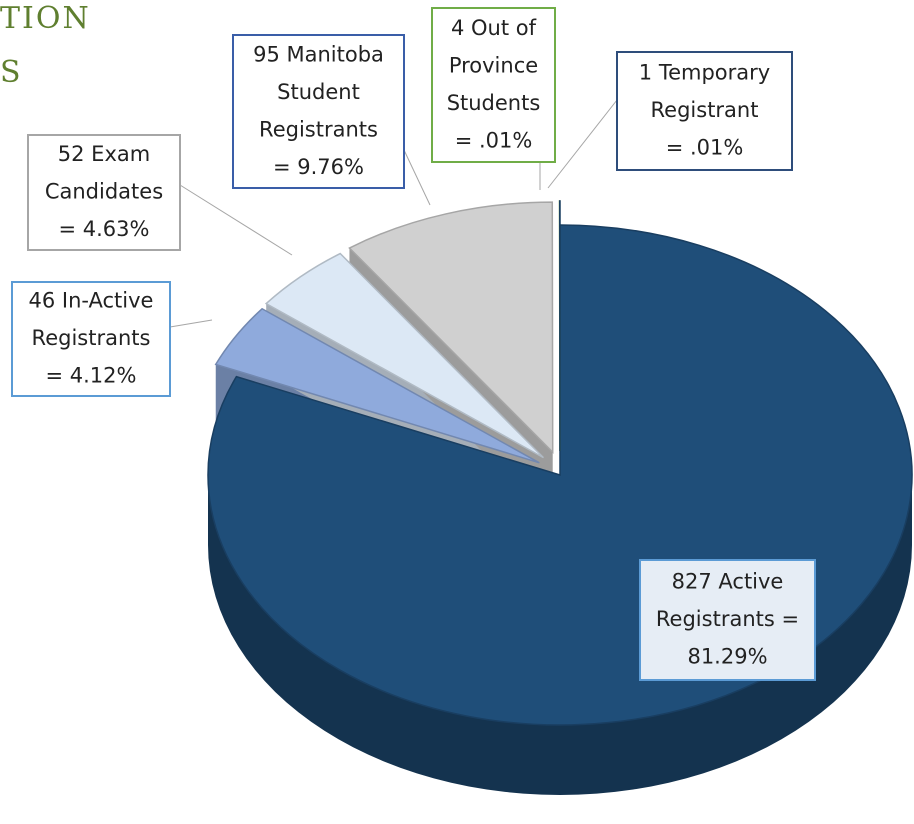 This screenshot has height=824, width=914. What do you see at coordinates (91, 301) in the screenshot?
I see `data-label: 46 In-Active` at bounding box center [91, 301].